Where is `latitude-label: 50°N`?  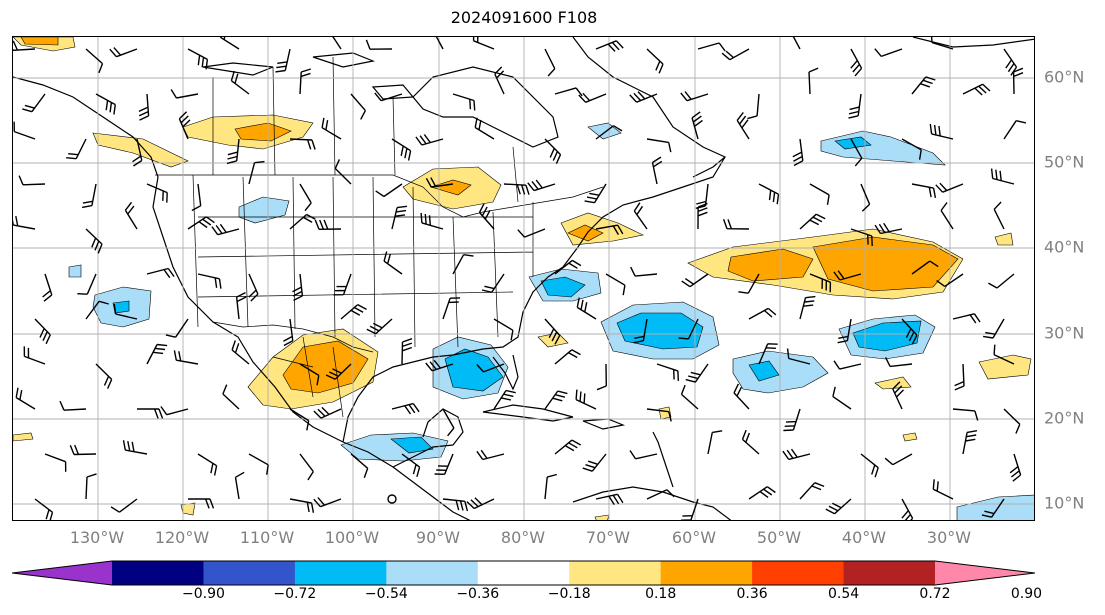
latitude-label: 50°N is located at coordinates (1064, 162).